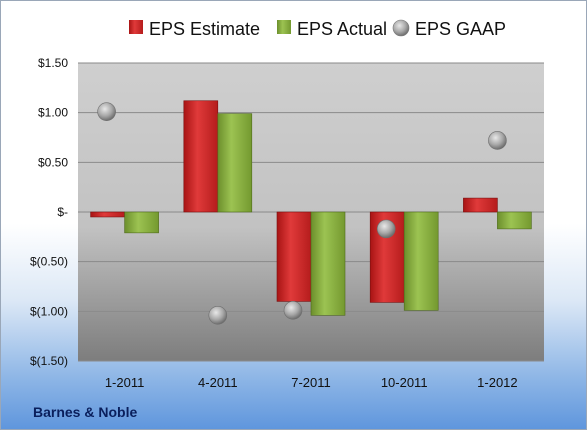  What do you see at coordinates (49, 311) in the screenshot?
I see `y-tick-label: $(1.00)` at bounding box center [49, 311].